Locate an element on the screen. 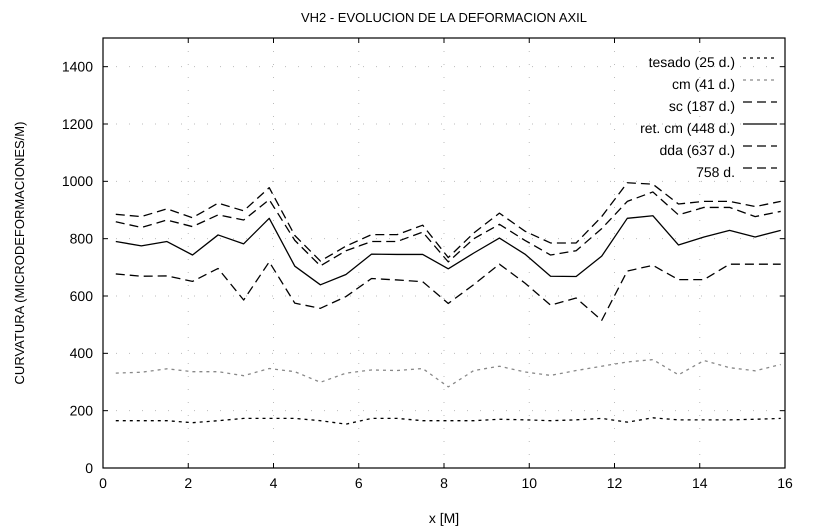 The width and height of the screenshot is (823, 529). y-tick-label: 800 is located at coordinates (82, 238).